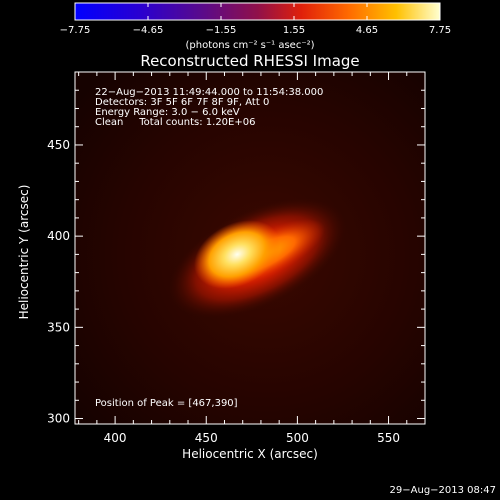 This screenshot has height=500, width=500. Describe the element at coordinates (442, 490) in the screenshot. I see `timestamp: 29−Aug−2013 08:47` at that location.